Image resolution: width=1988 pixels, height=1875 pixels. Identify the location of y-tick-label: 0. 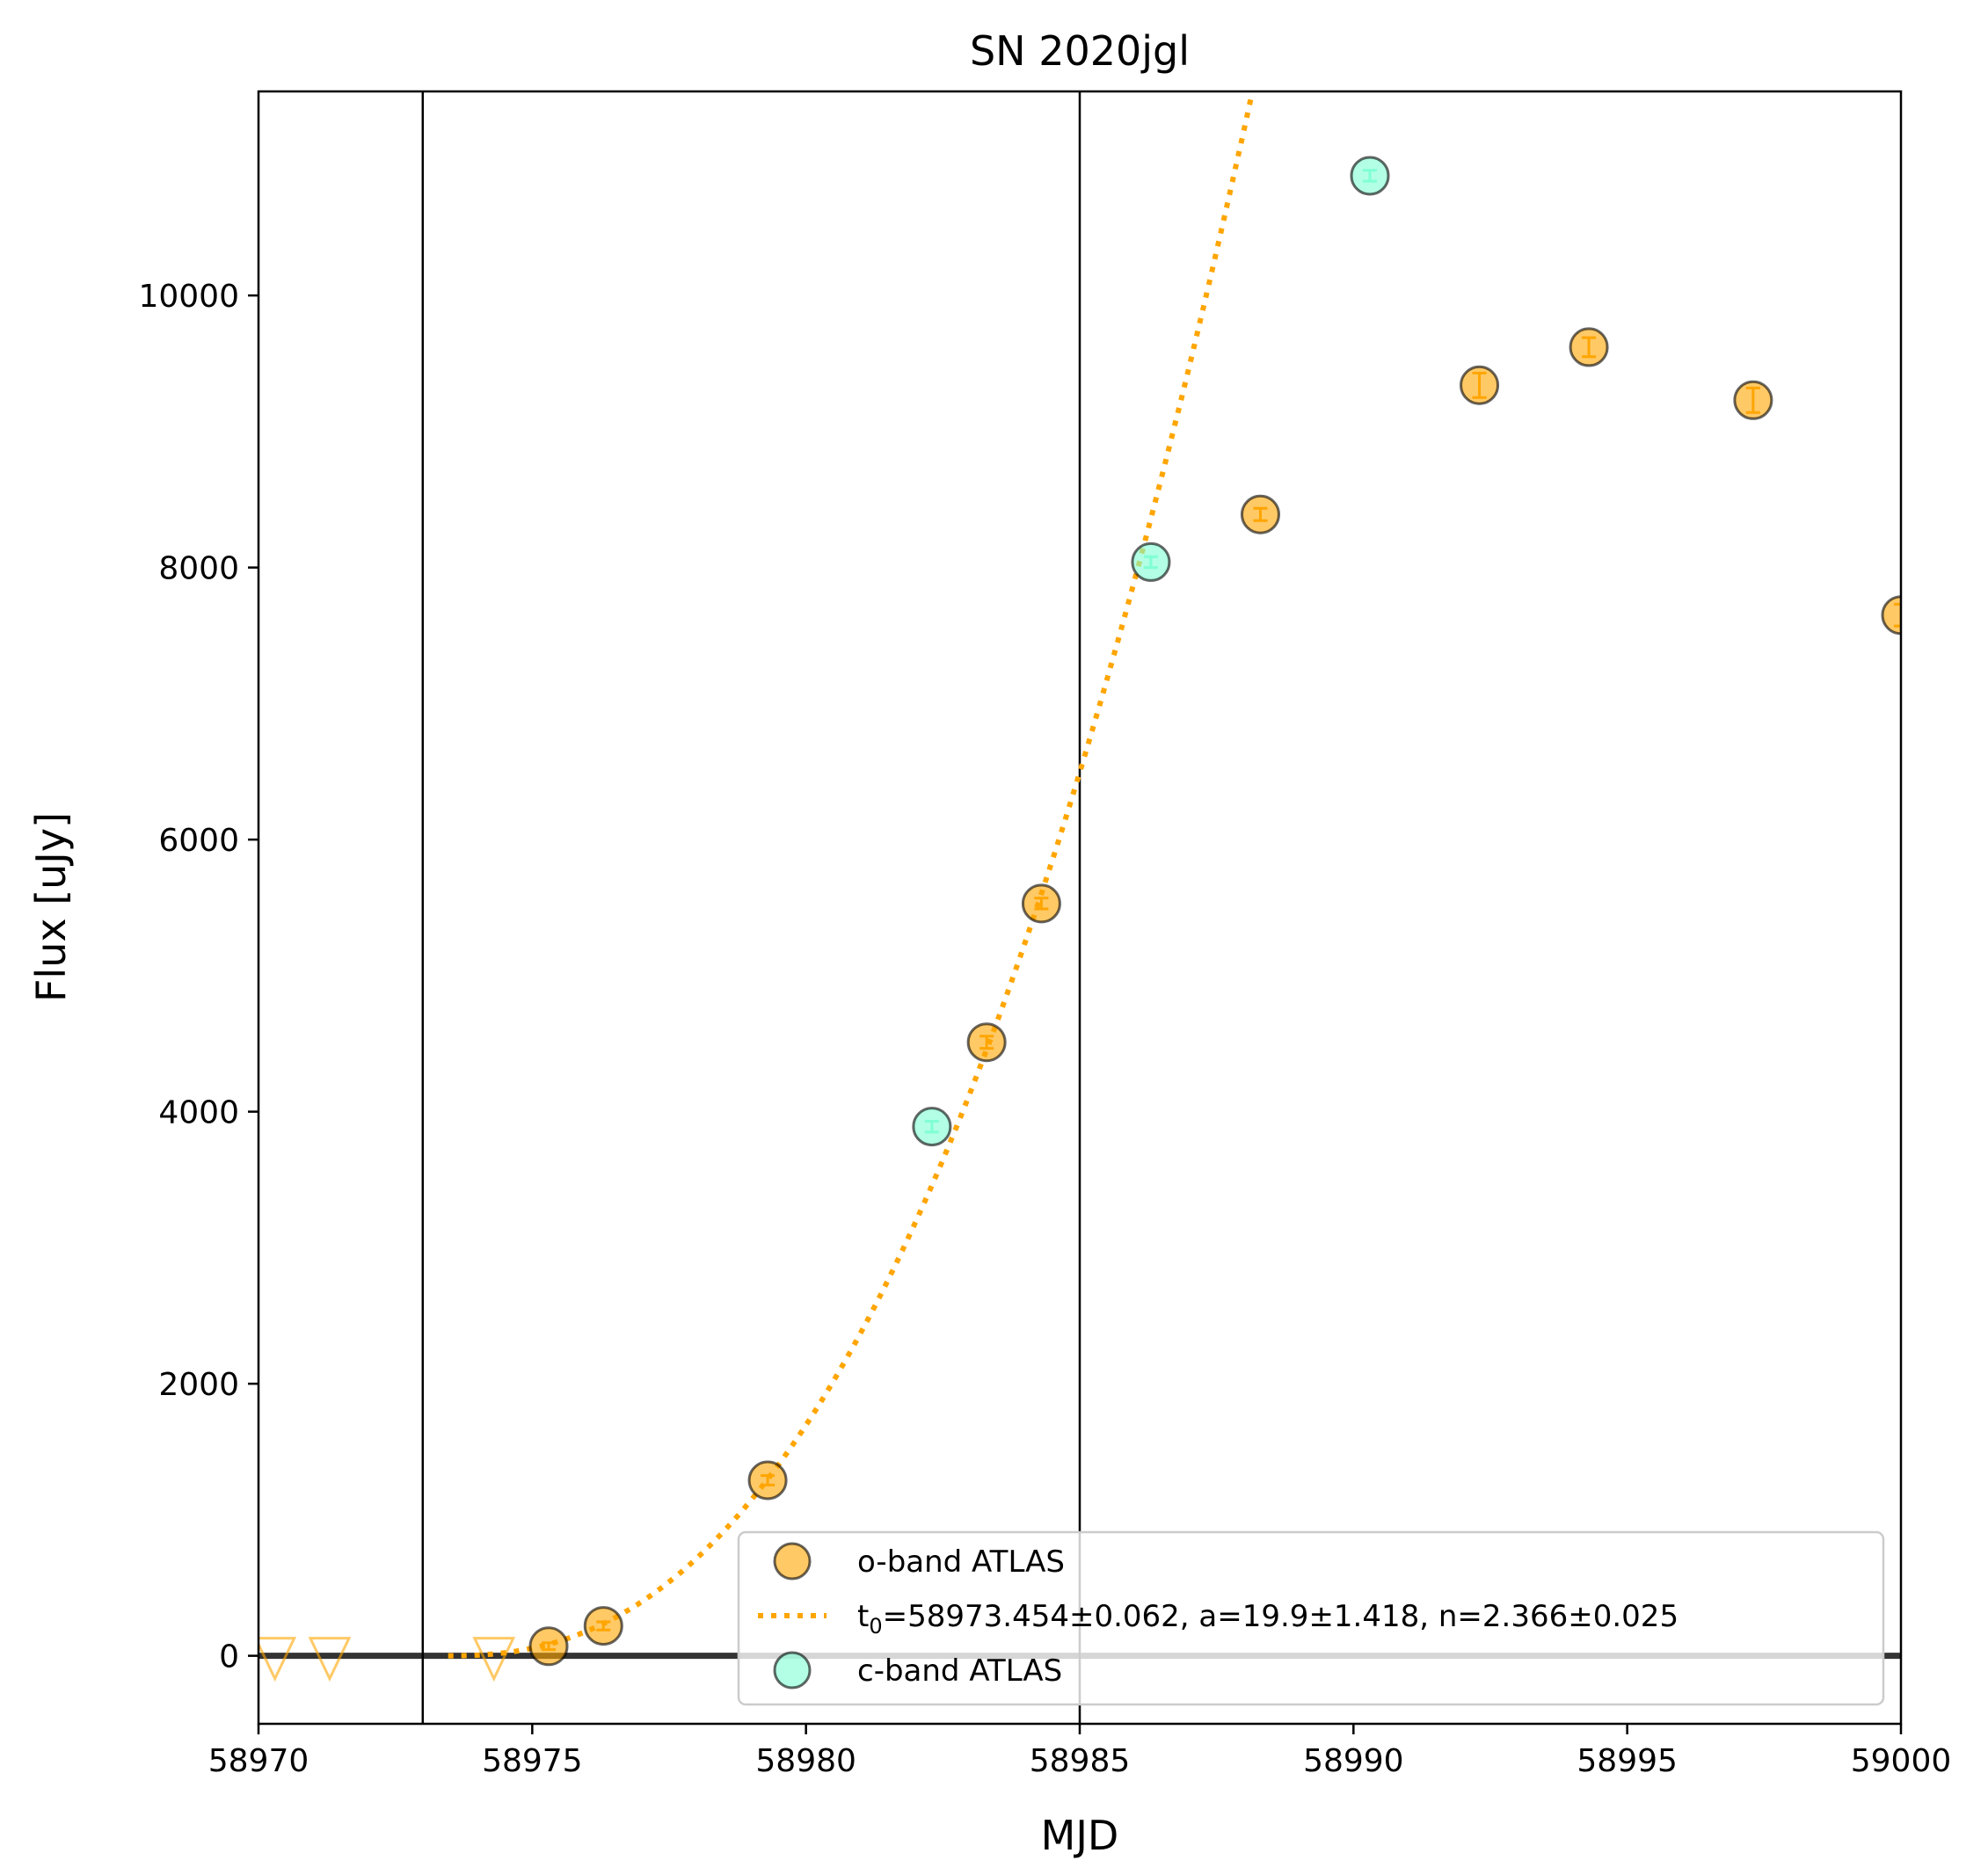
(229, 1657).